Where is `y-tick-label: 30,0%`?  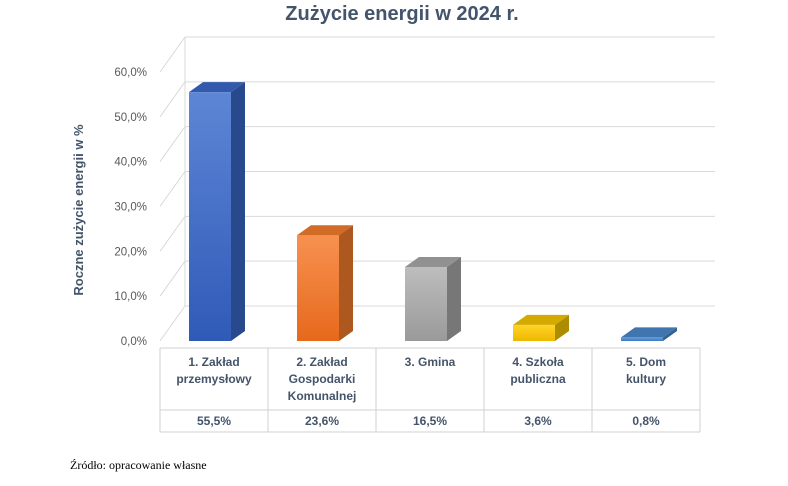 y-tick-label: 30,0% is located at coordinates (130, 208).